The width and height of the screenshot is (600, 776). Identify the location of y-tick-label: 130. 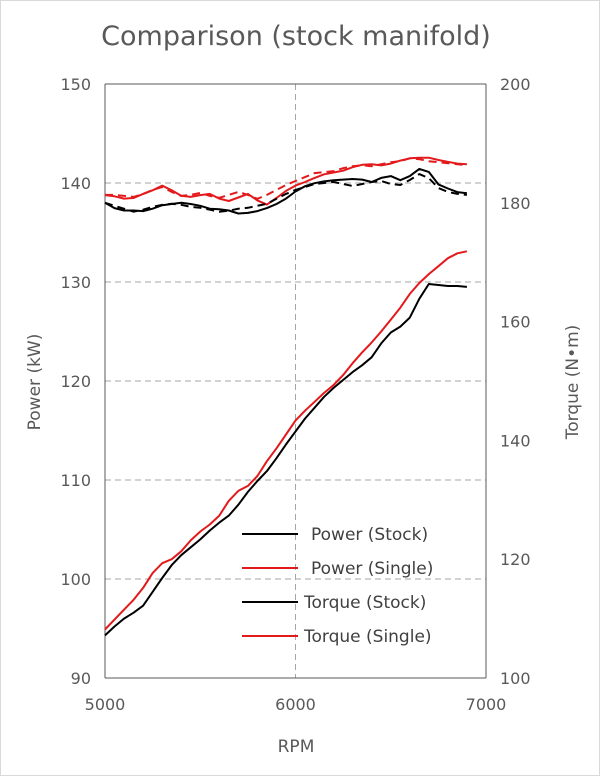
(75, 282).